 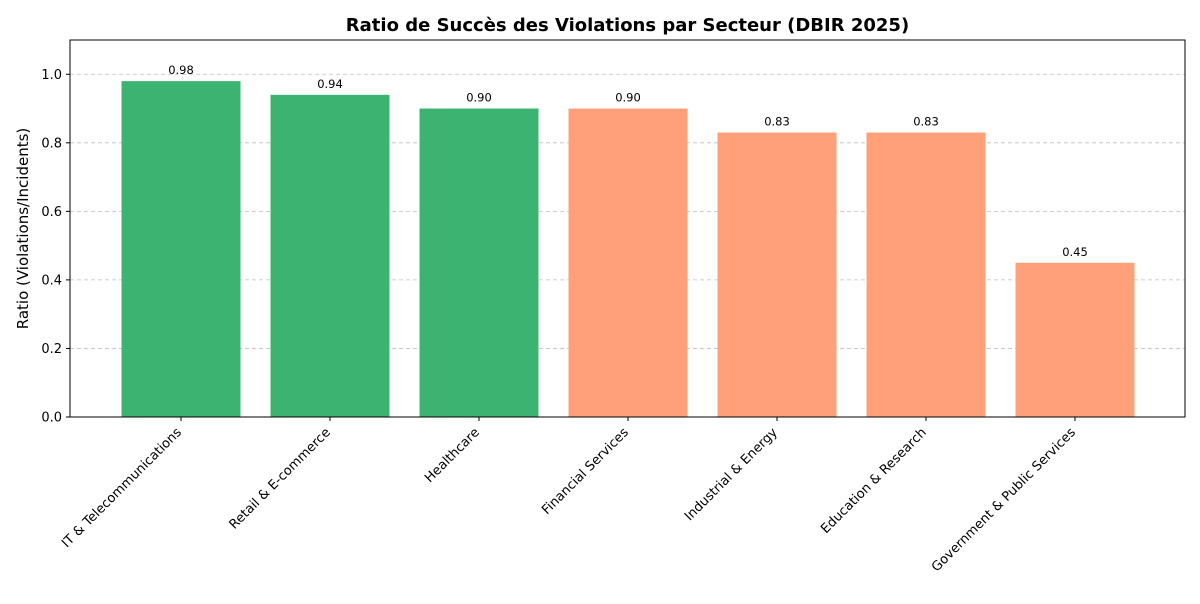 I want to click on y-tick-label: 0.2, so click(x=51, y=349).